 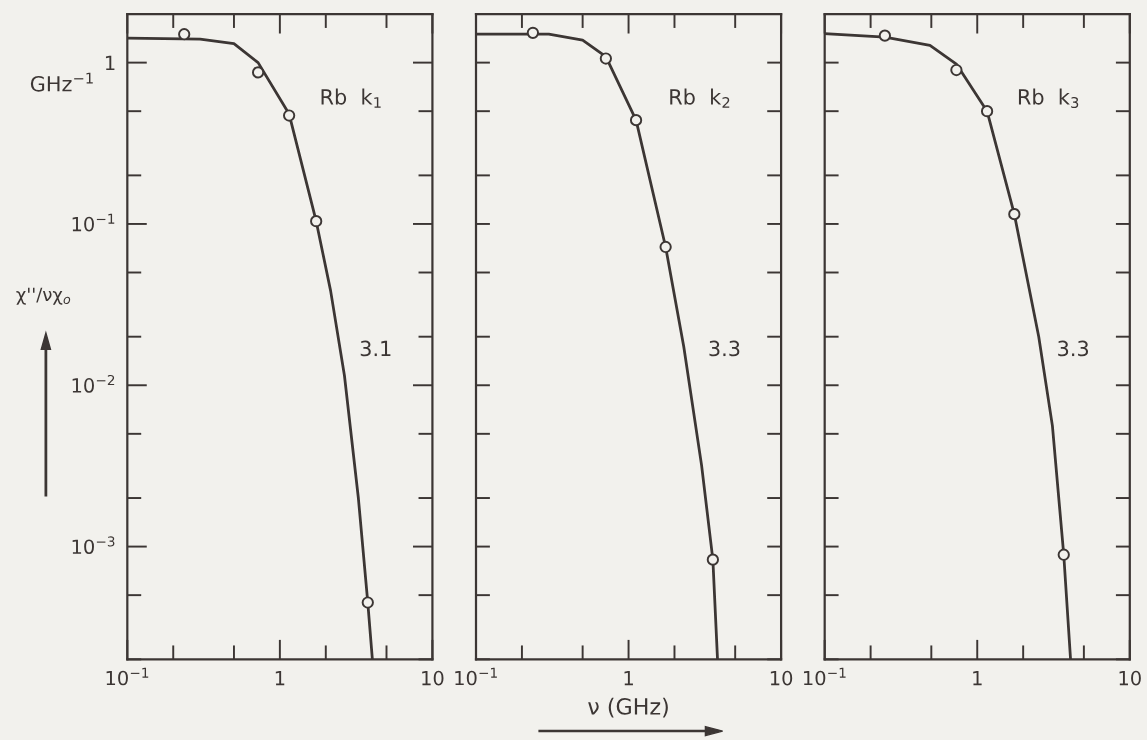 What do you see at coordinates (61, 82) in the screenshot?
I see `text: GHz$^{−1}$` at bounding box center [61, 82].